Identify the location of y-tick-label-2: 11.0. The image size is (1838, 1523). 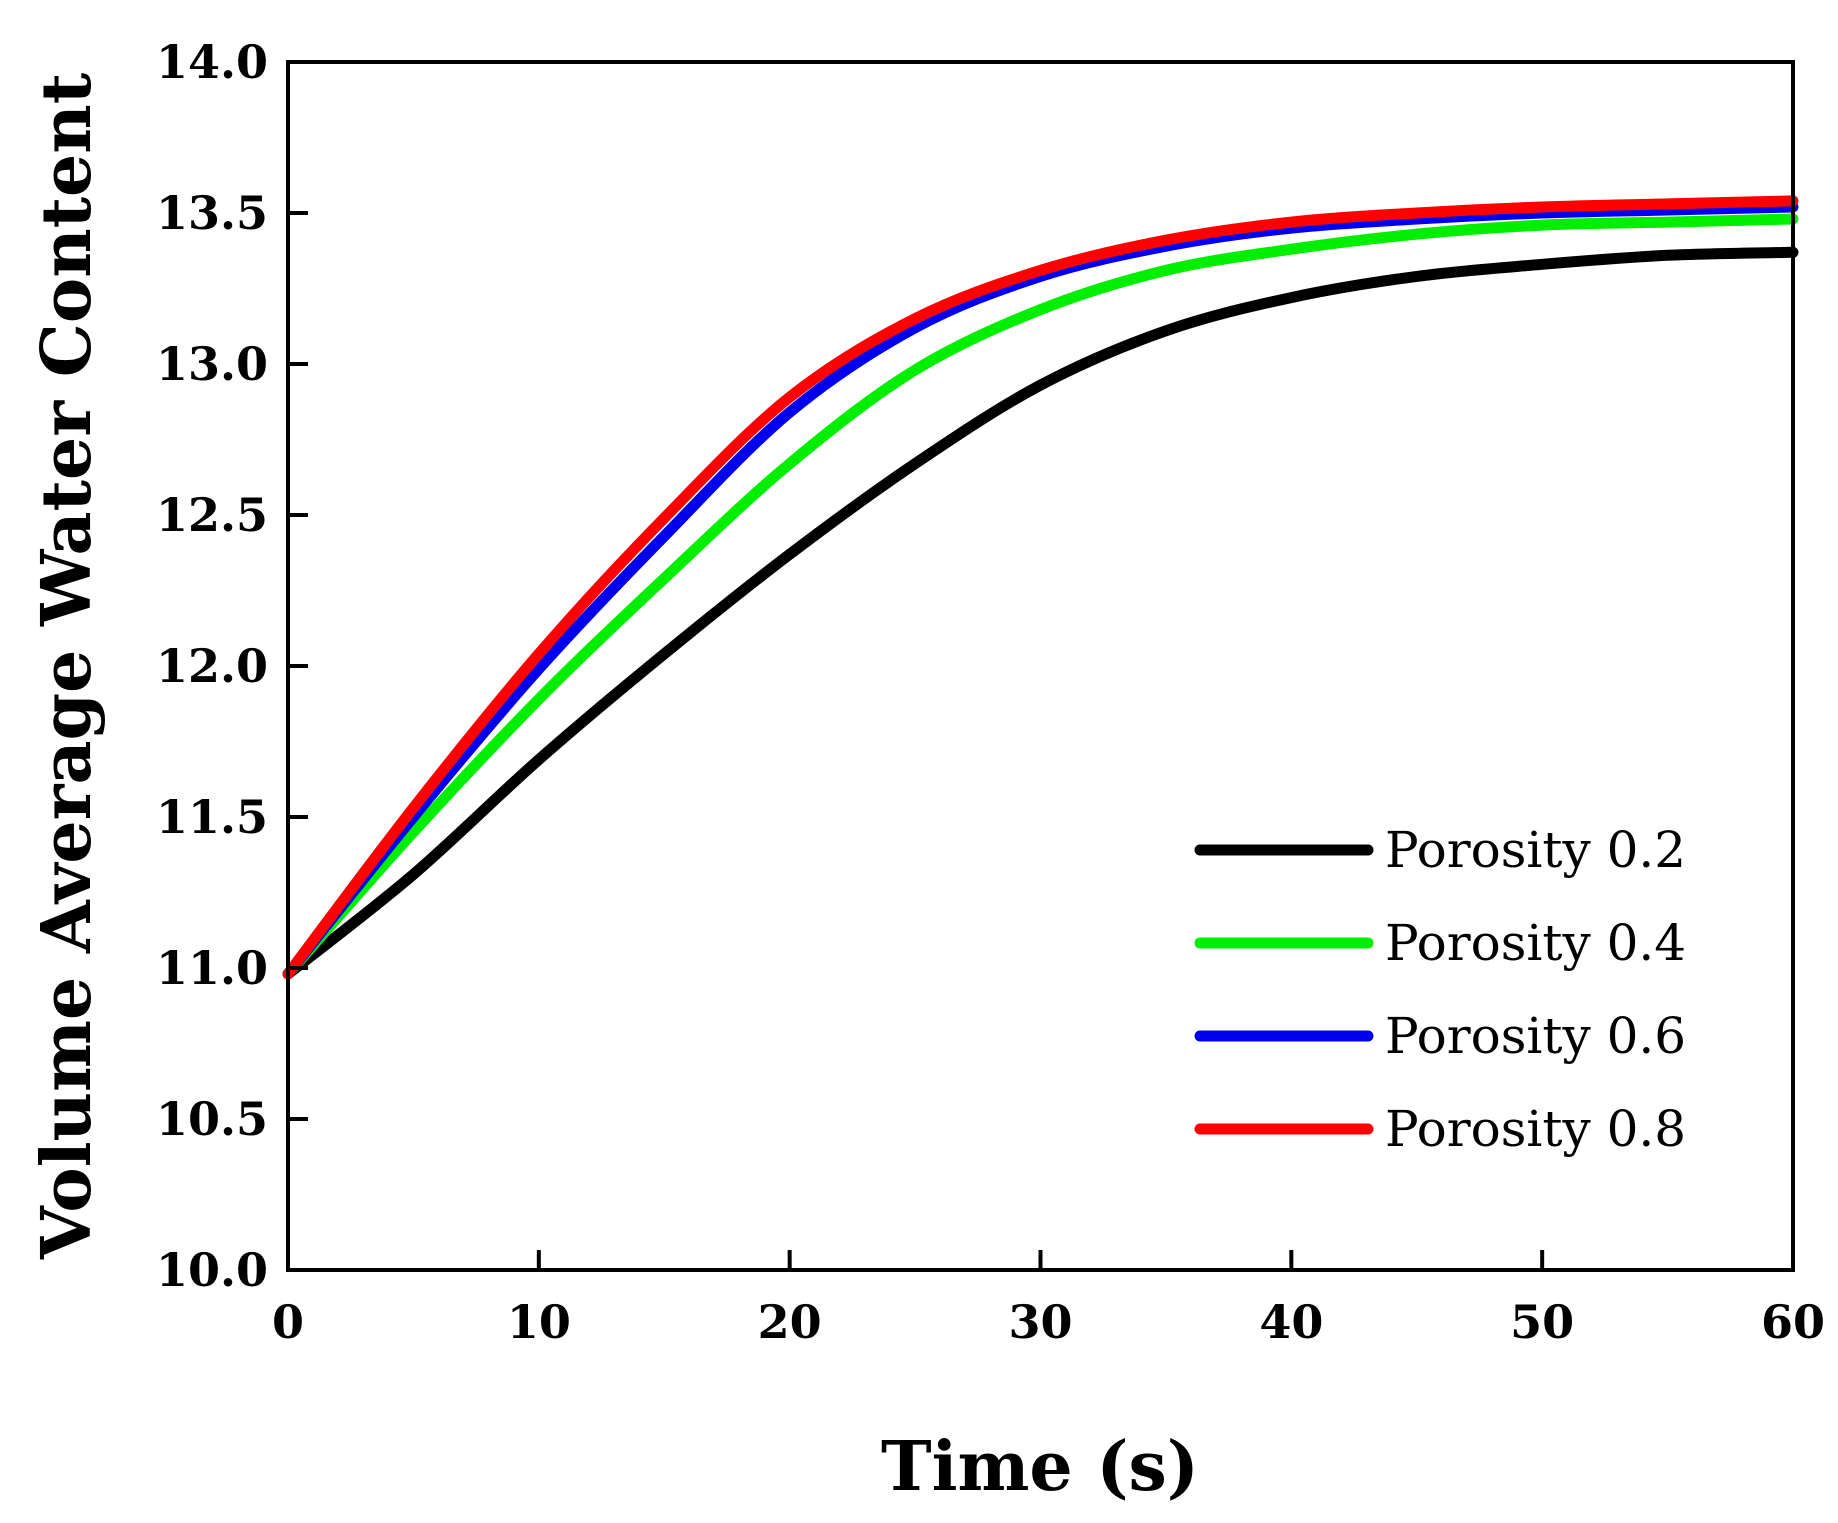
(212, 968).